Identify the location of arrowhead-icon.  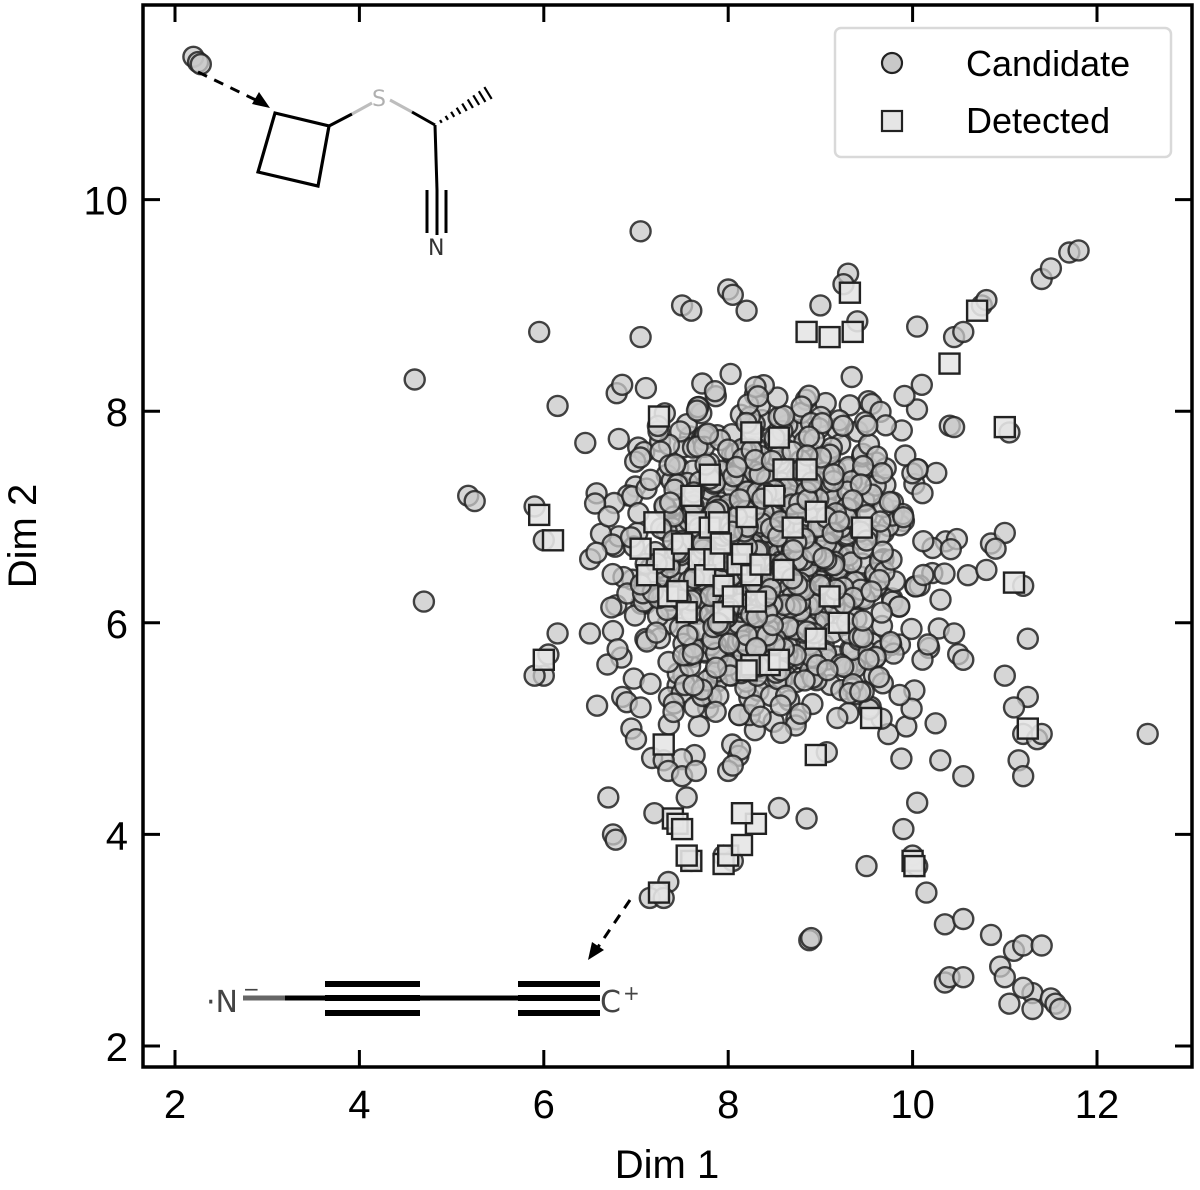
(596, 951).